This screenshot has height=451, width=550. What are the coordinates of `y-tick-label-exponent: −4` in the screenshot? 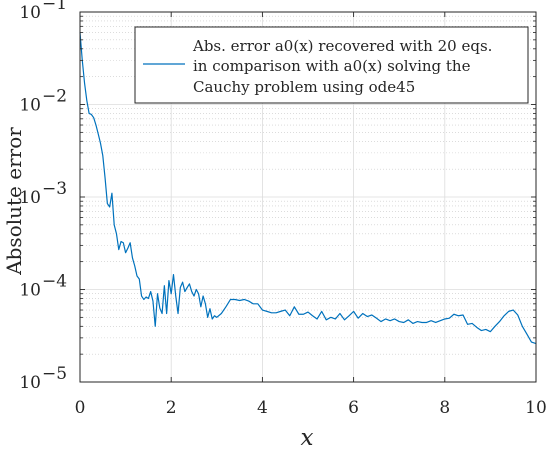 It's located at (54, 282).